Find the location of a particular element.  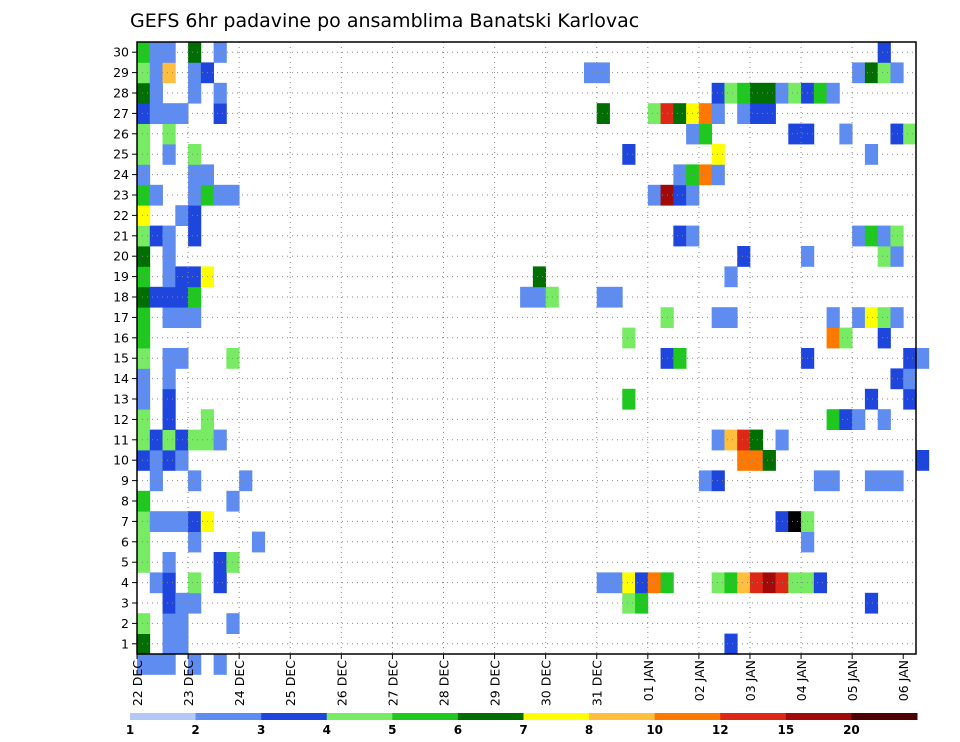

legend-level-label: 10 is located at coordinates (654, 730).